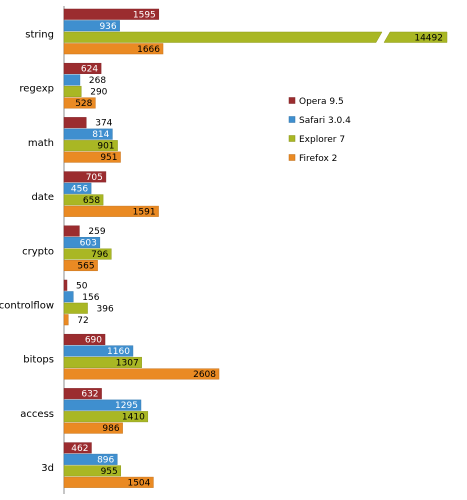 Image resolution: width=467 pixels, height=500 pixels. What do you see at coordinates (100, 135) in the screenshot?
I see `value-label-safari-3-0-4-math: 814` at bounding box center [100, 135].